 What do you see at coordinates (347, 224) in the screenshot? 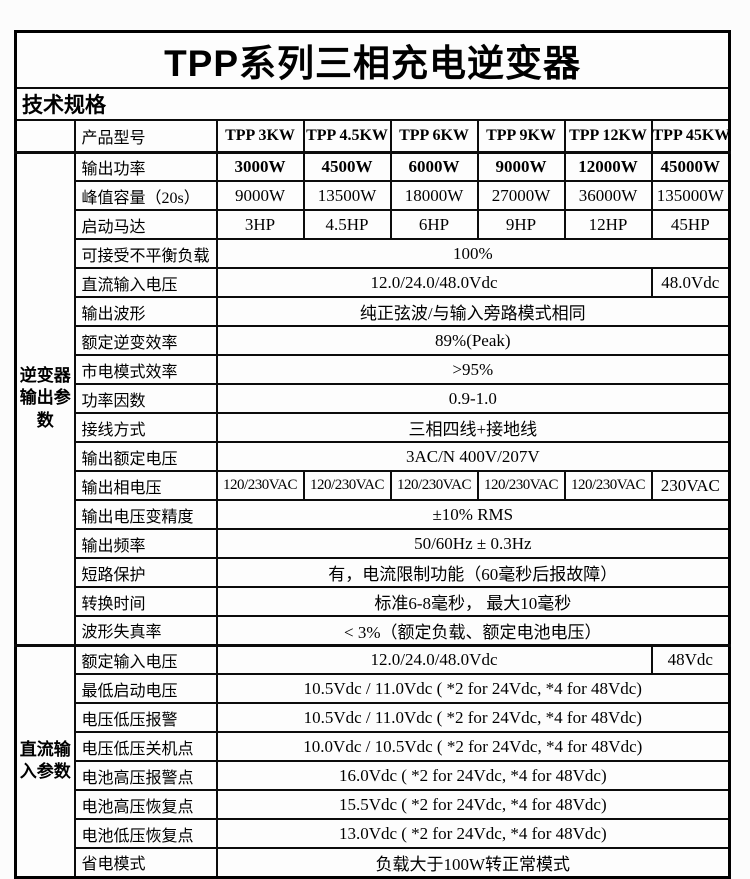
I see `spec-value: 4.5HP` at bounding box center [347, 224].